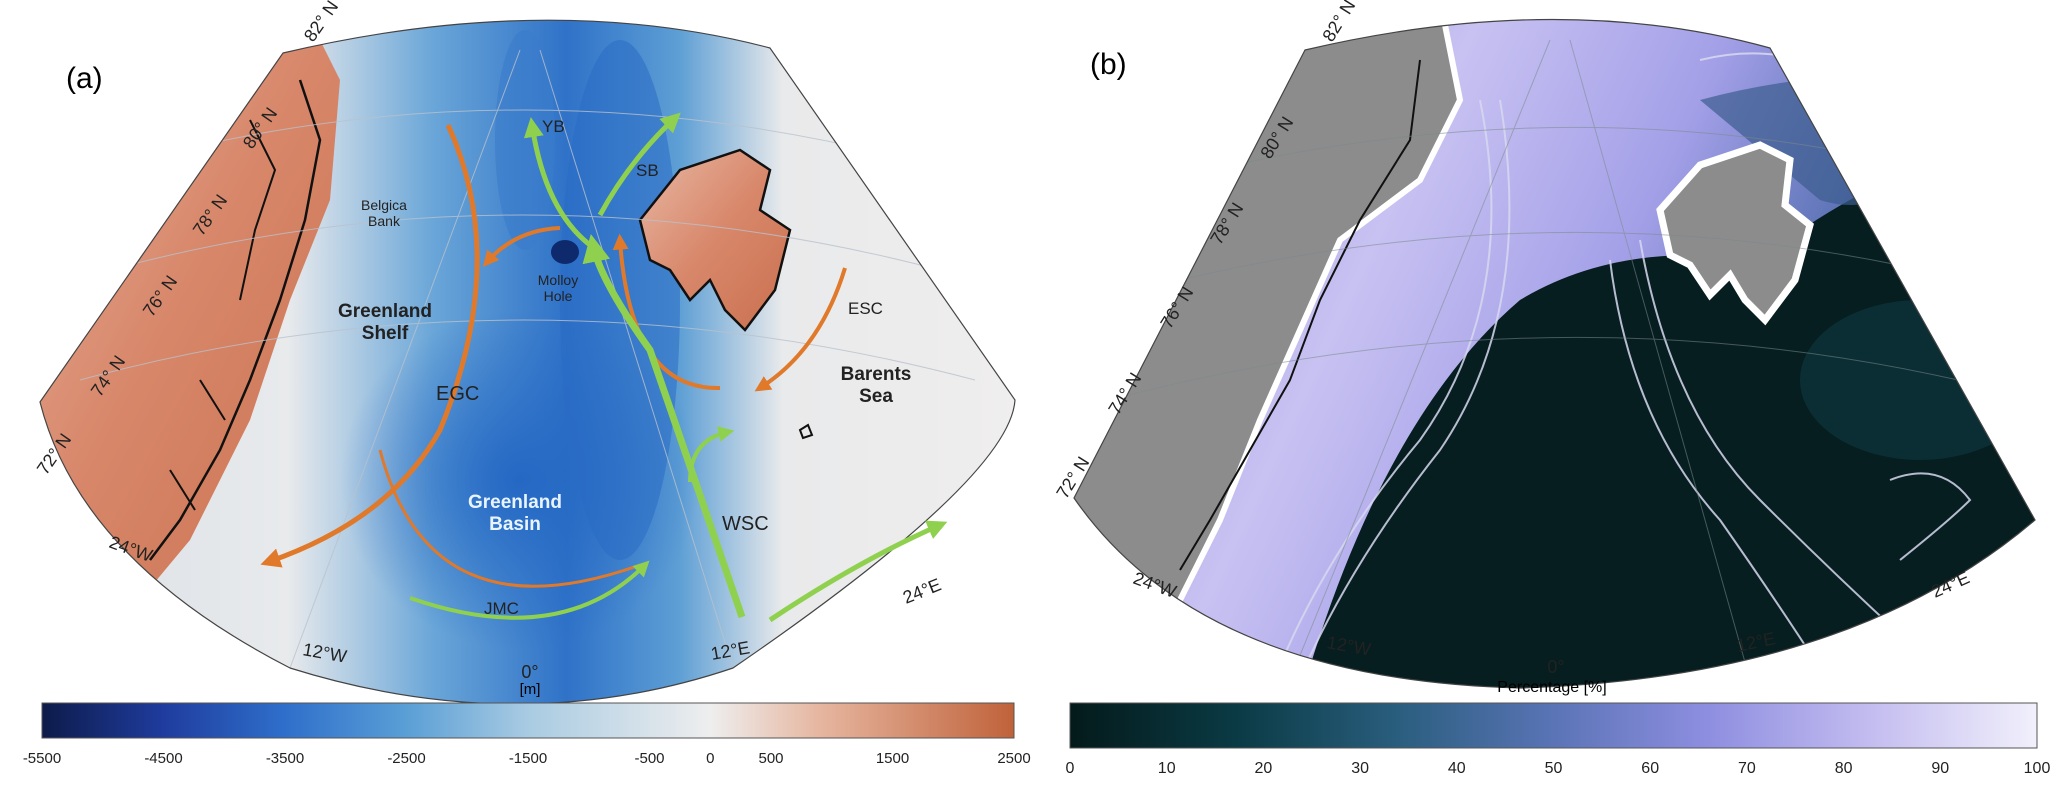 The width and height of the screenshot is (2067, 798). I want to click on colorbar-a-unit: [m], so click(530, 689).